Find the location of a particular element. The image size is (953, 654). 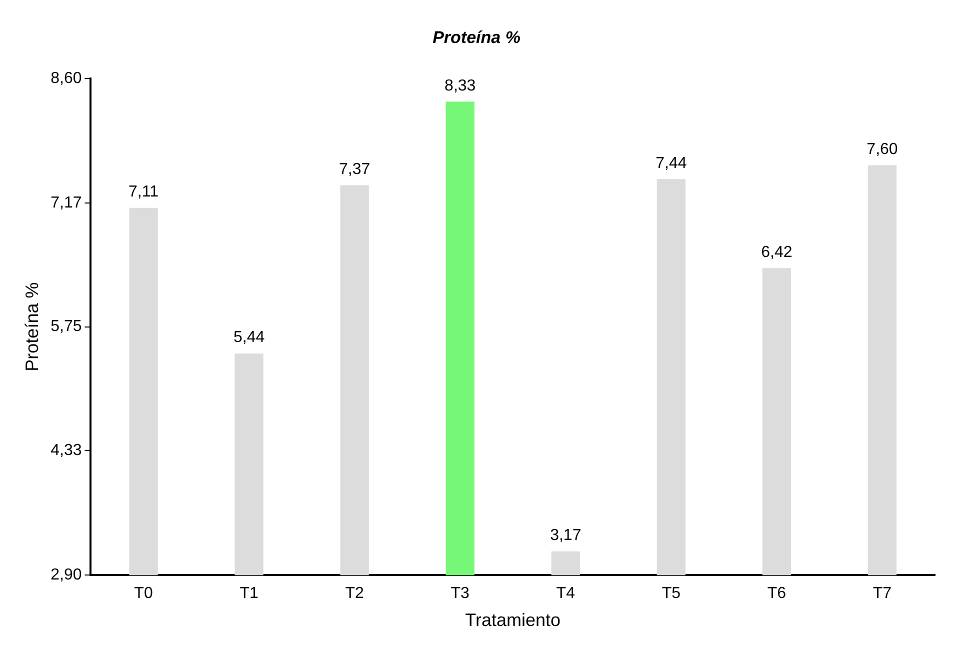

data-label: 7,44 is located at coordinates (671, 163).